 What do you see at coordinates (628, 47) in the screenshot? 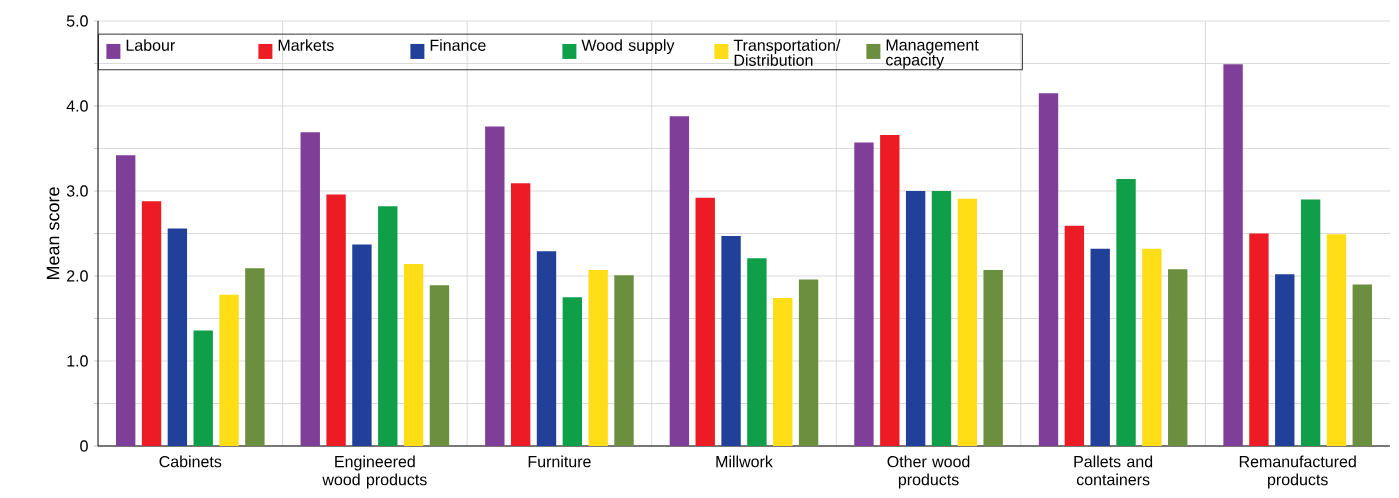
I see `legend-label: Wood supply` at bounding box center [628, 47].